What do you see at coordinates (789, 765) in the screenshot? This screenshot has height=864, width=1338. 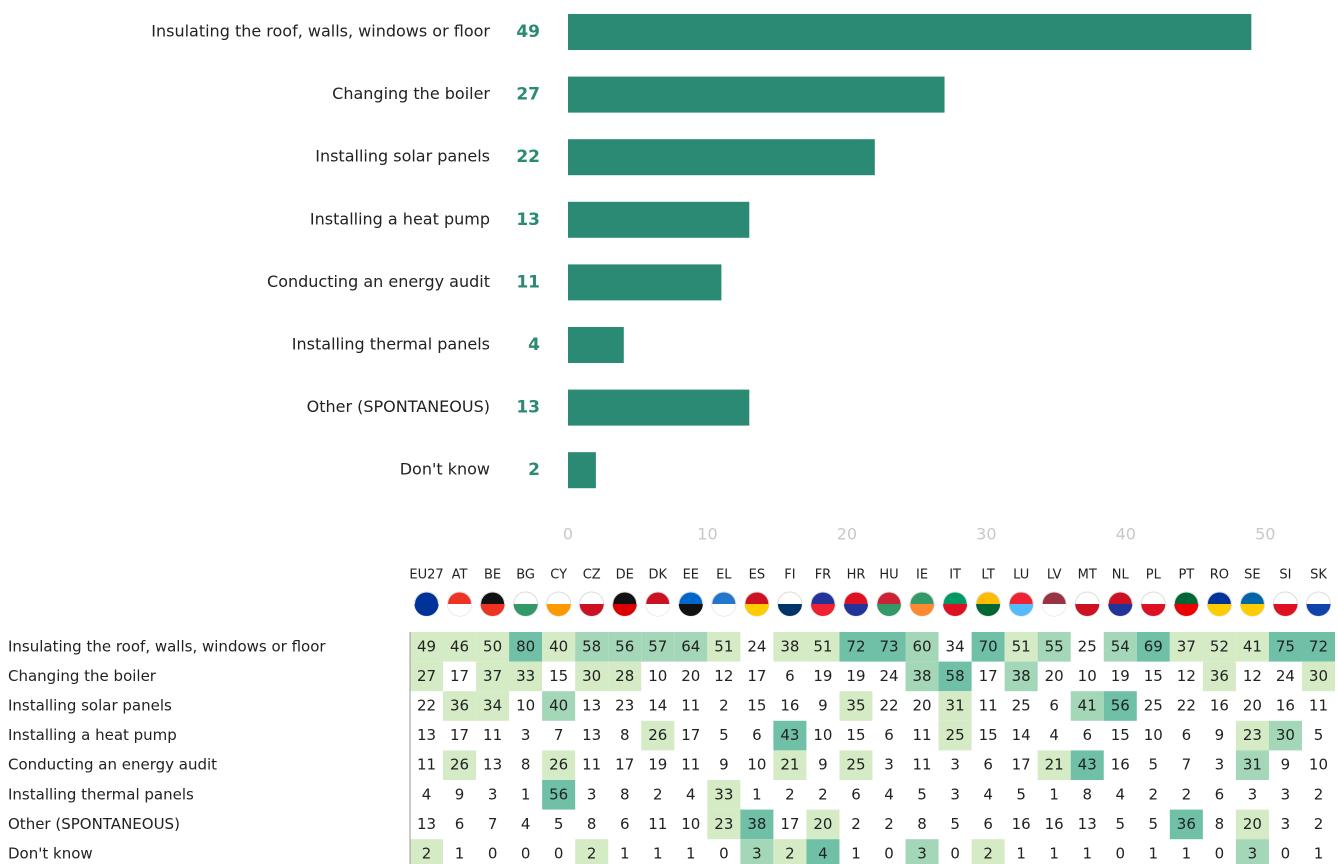 I see `cell-value: 21` at bounding box center [789, 765].